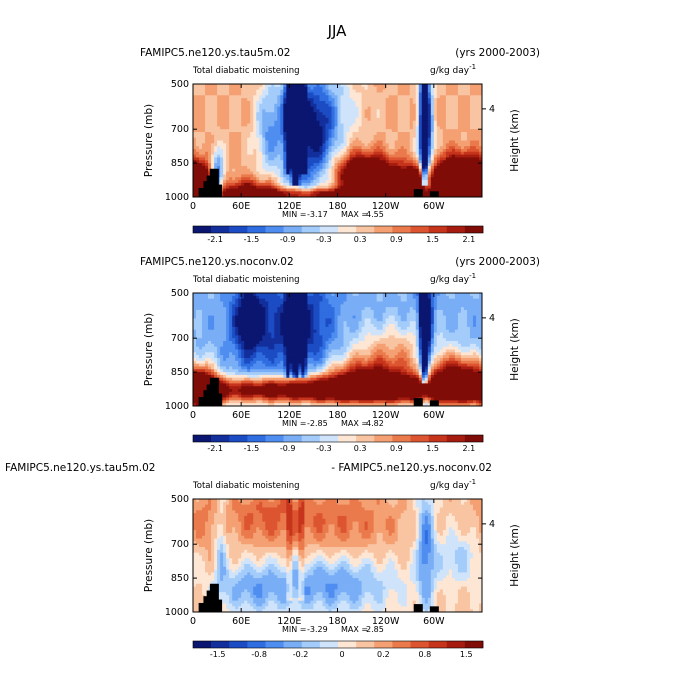 The height and width of the screenshot is (675, 675). What do you see at coordinates (246, 71) in the screenshot?
I see `panel-subtitle: Total diabatic moistening` at bounding box center [246, 71].